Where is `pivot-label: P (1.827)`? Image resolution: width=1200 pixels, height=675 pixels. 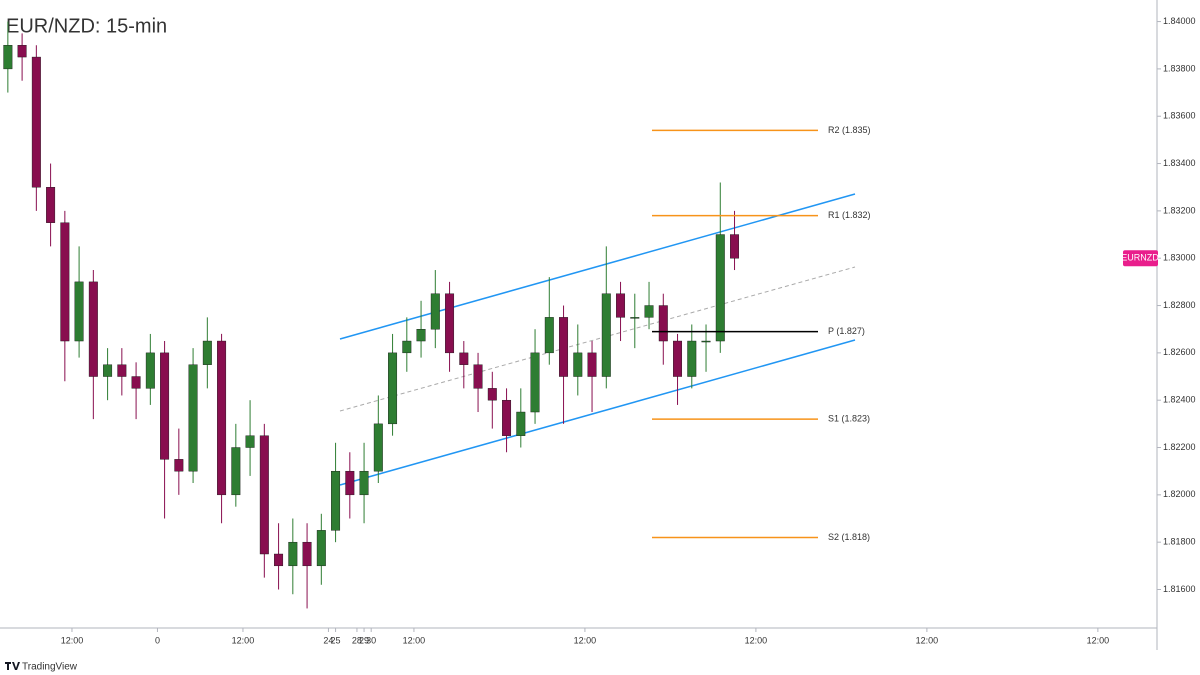
pivot-label: P (1.827) is located at coordinates (846, 331).